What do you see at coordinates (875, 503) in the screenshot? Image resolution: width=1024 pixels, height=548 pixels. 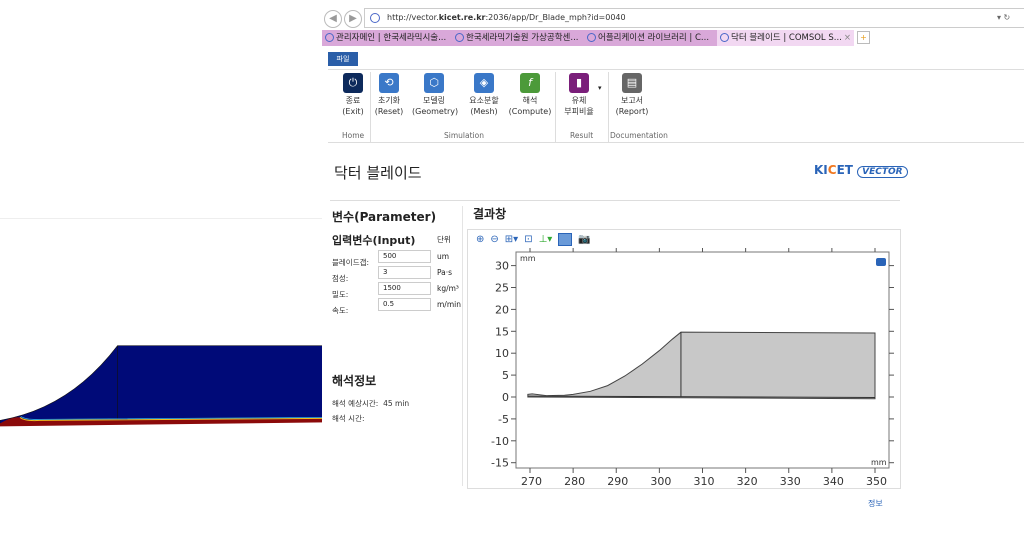 I see `info-link: 정보` at bounding box center [875, 503].